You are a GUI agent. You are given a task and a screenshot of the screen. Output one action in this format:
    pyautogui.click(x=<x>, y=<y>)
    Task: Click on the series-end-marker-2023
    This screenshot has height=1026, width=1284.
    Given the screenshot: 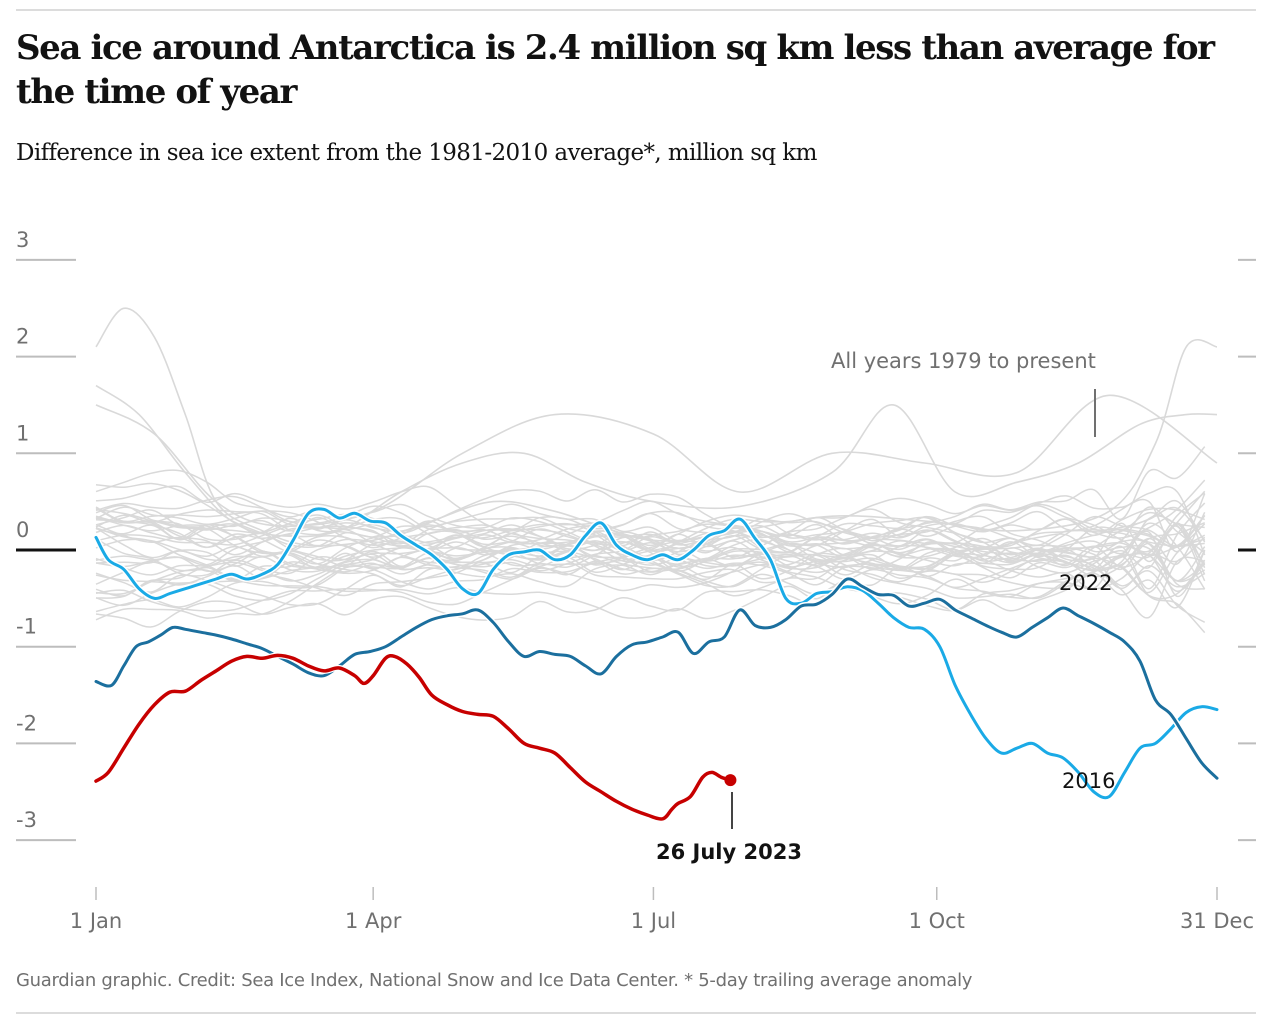 What is the action you would take?
    pyautogui.click(x=730, y=780)
    